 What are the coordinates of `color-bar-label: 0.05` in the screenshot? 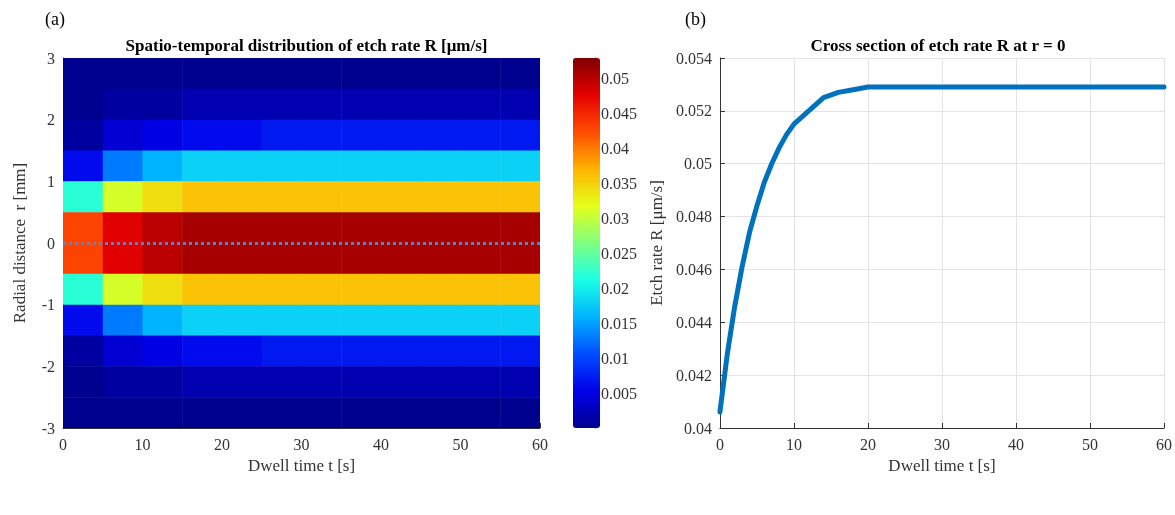 It's located at (615, 79).